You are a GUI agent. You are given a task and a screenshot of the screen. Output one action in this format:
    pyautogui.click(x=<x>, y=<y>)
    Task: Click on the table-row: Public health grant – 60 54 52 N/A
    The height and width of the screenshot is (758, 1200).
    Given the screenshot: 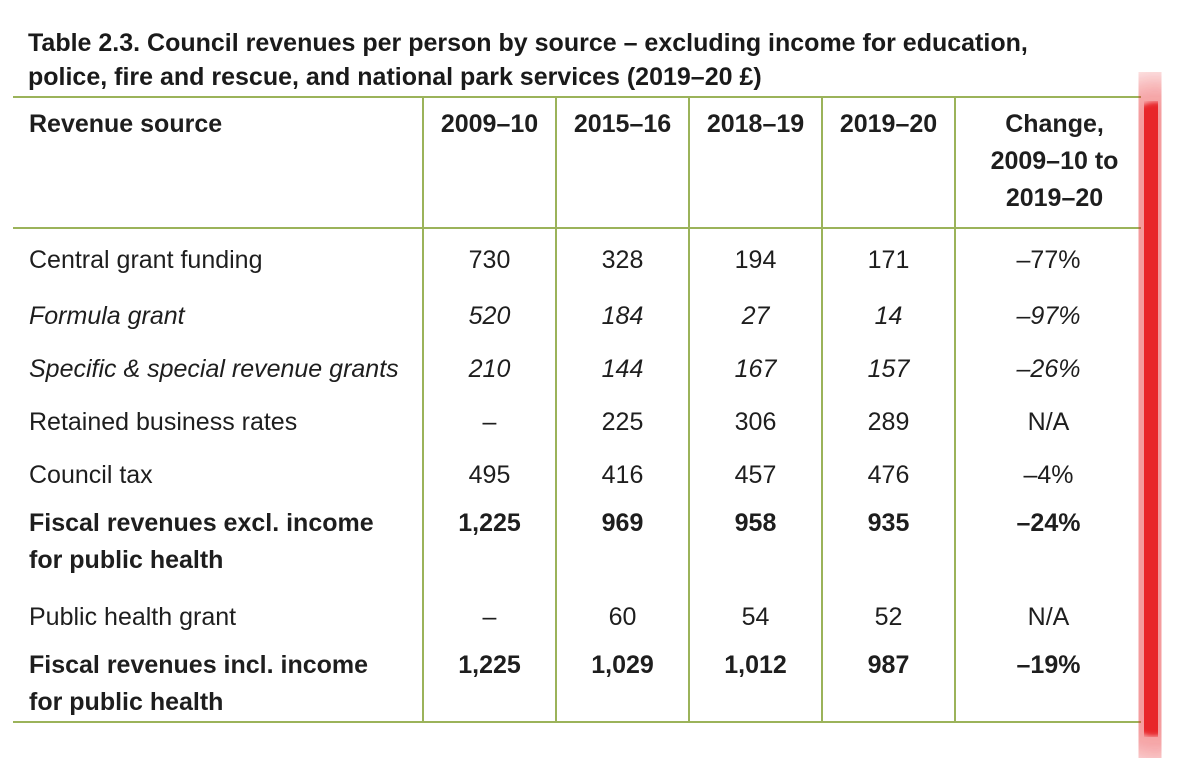 What is the action you would take?
    pyautogui.click(x=577, y=617)
    